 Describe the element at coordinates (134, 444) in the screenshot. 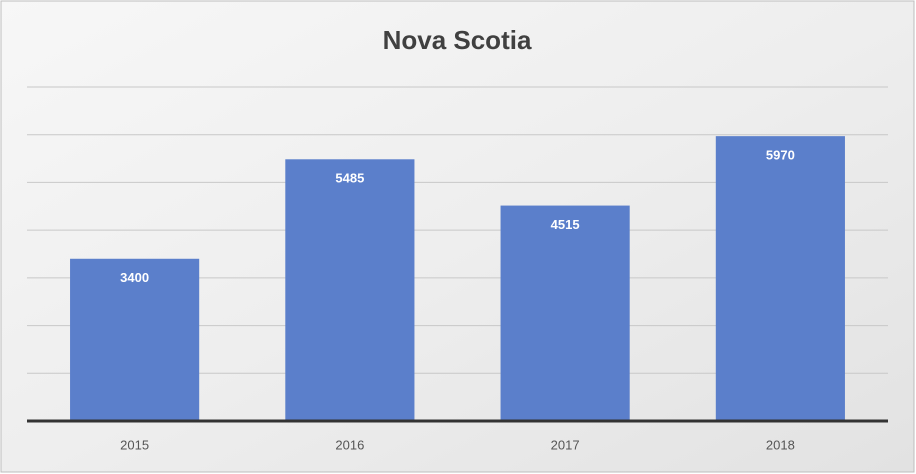

I see `x-tick-label: 2015` at that location.